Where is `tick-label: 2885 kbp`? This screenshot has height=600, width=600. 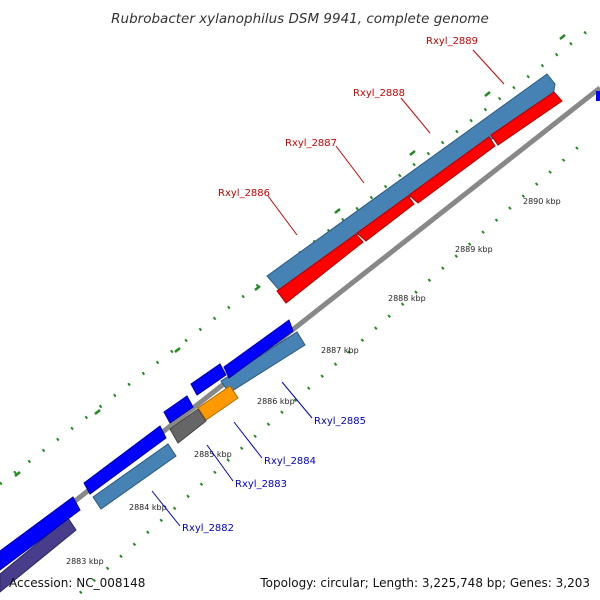 tick-label: 2885 kbp is located at coordinates (213, 454).